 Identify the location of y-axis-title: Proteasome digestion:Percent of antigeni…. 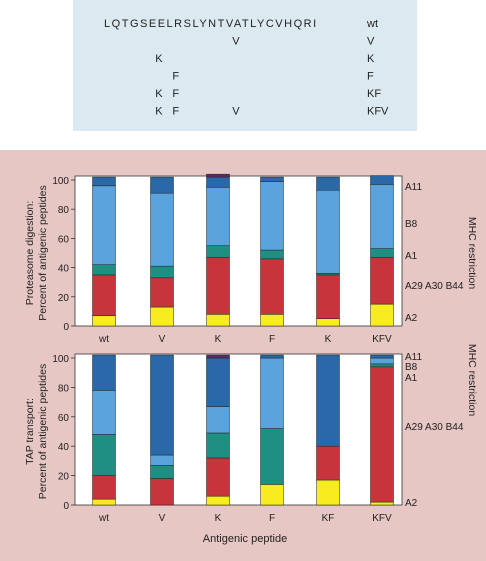
(36, 252).